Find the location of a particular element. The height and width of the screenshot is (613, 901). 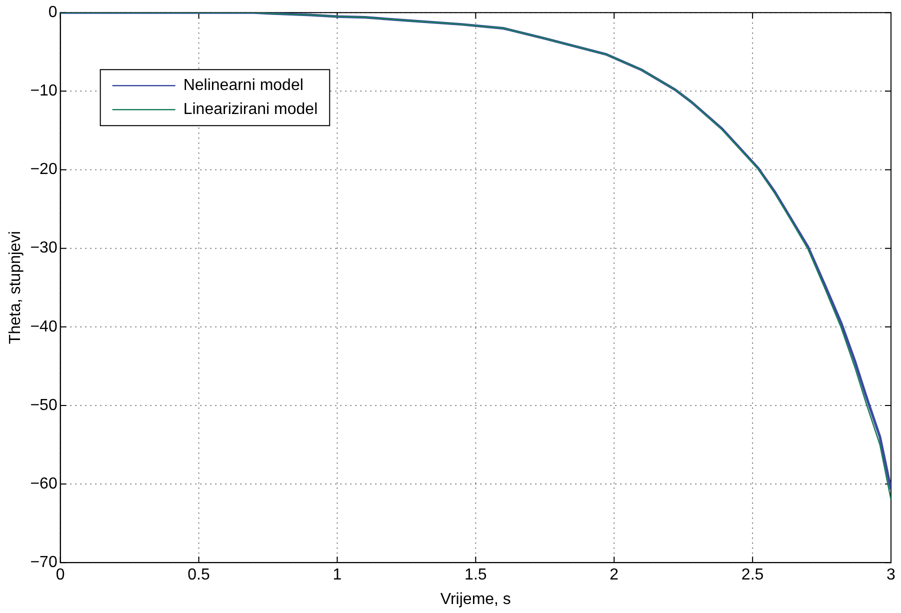

x-axis-title: Vrijeme, s is located at coordinates (475, 599).